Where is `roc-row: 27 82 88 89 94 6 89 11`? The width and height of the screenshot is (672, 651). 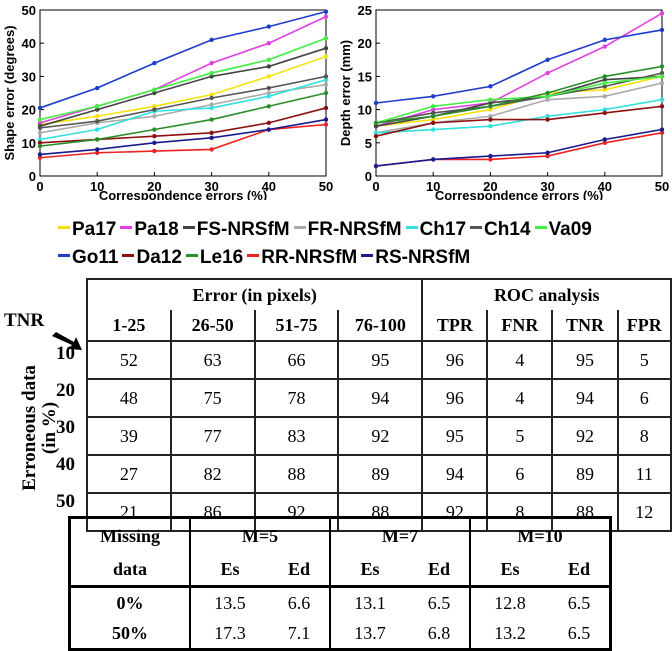 roc-row: 27 82 88 89 94 6 89 11 is located at coordinates (379, 474).